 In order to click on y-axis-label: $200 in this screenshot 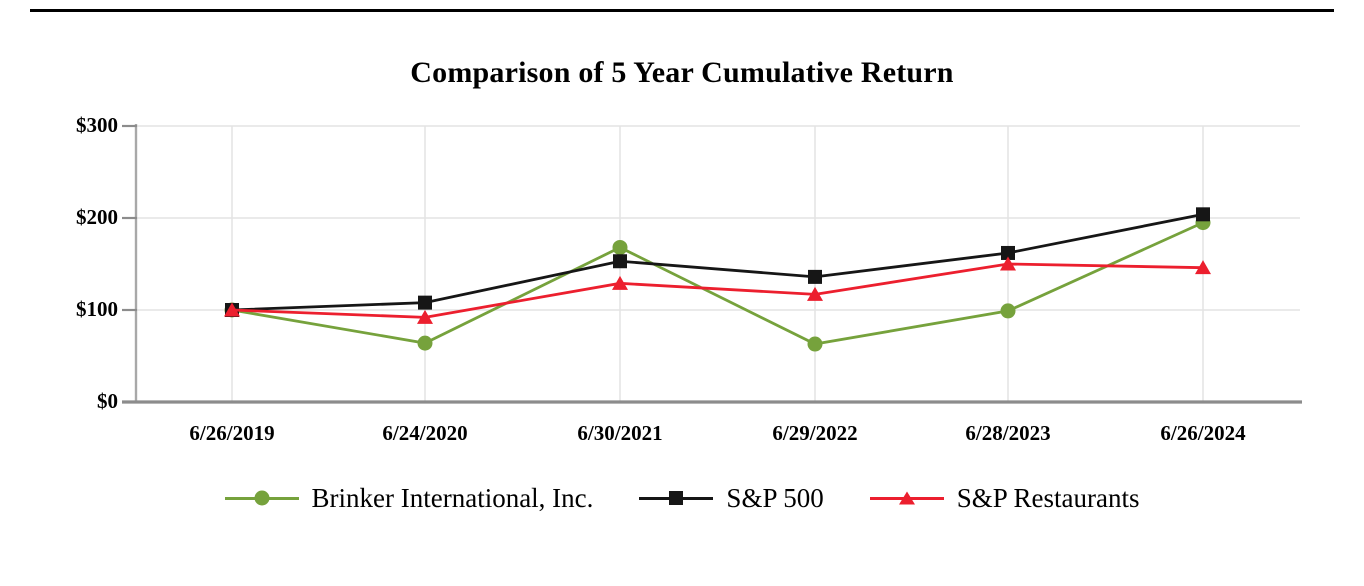, I will do `click(97, 217)`.